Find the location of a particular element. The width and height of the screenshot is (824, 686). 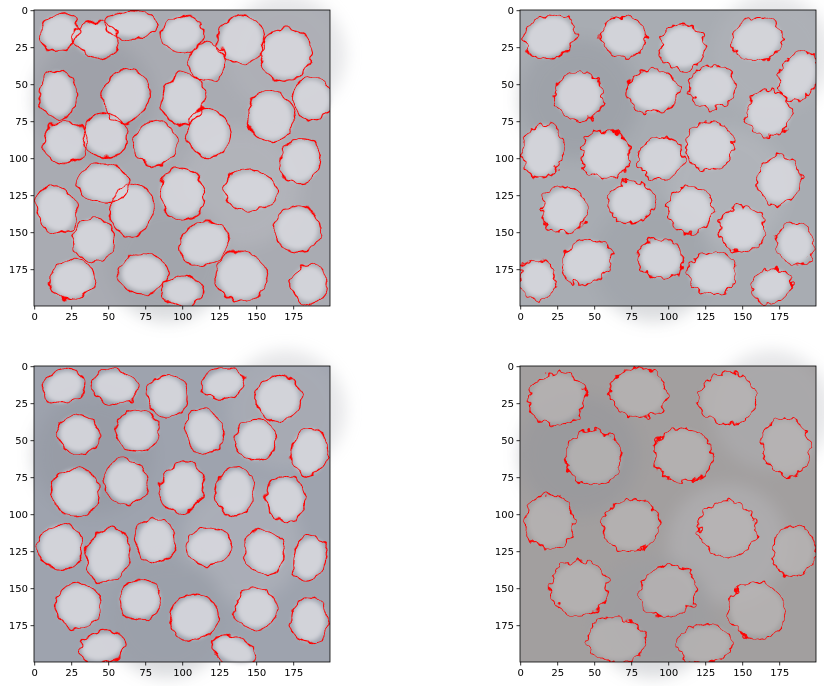

x-tick-label: 175 is located at coordinates (293, 317).